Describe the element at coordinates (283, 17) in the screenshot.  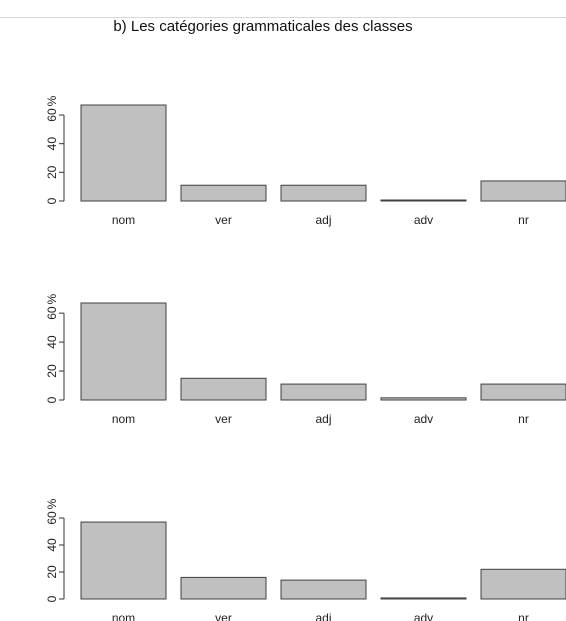
I see `top-divider` at that location.